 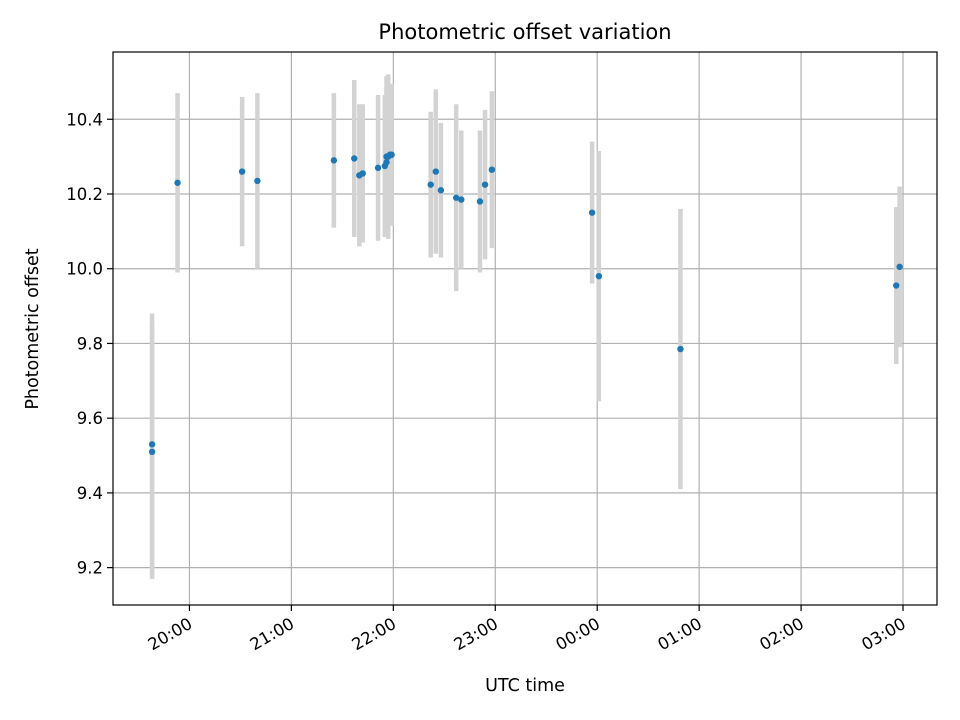 What do you see at coordinates (170, 634) in the screenshot?
I see `x-tick-label: 20:00` at bounding box center [170, 634].